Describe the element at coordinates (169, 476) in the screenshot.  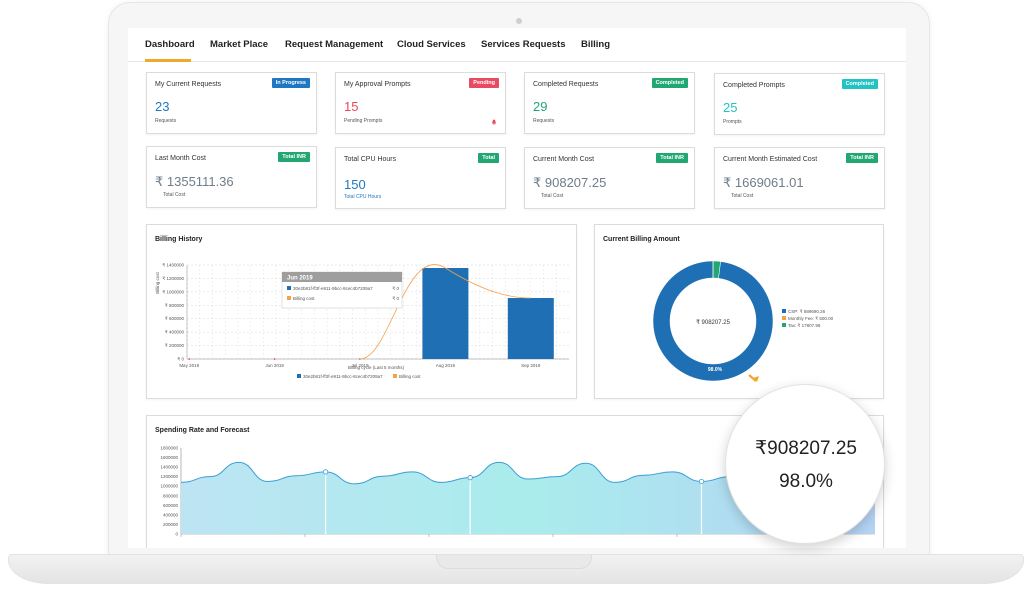
I see `y-tick-label: 1200000` at that location.